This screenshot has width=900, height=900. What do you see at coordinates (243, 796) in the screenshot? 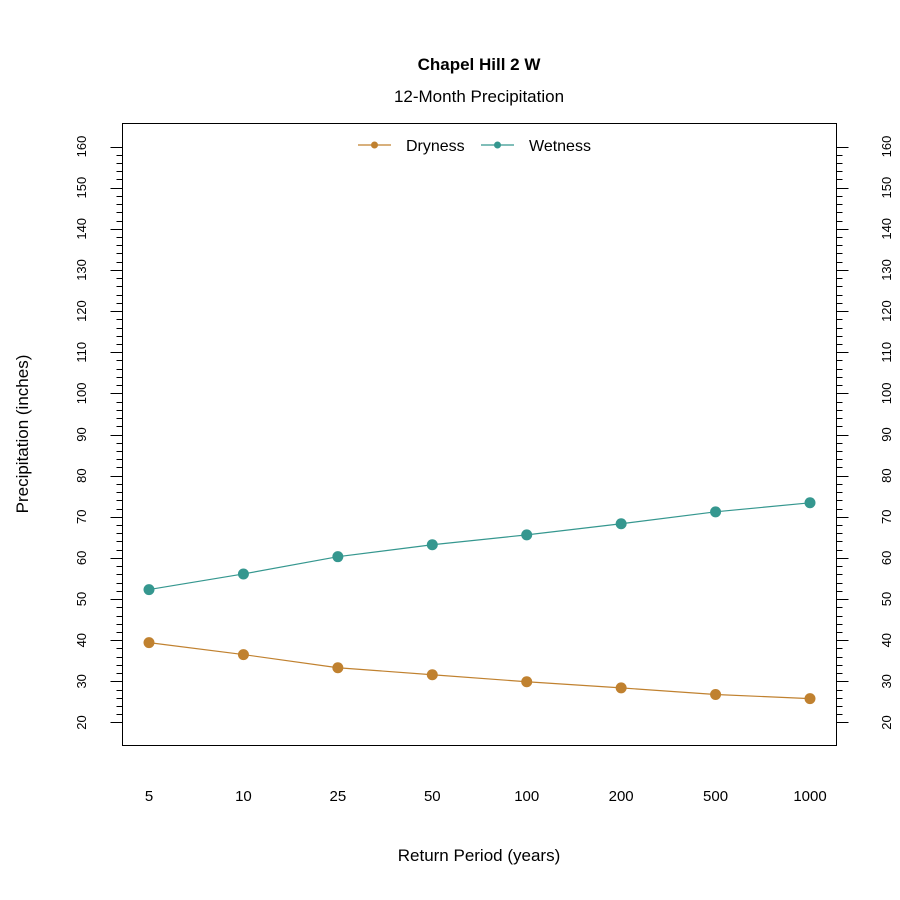
I see `x-tick-label: 10` at bounding box center [243, 796].